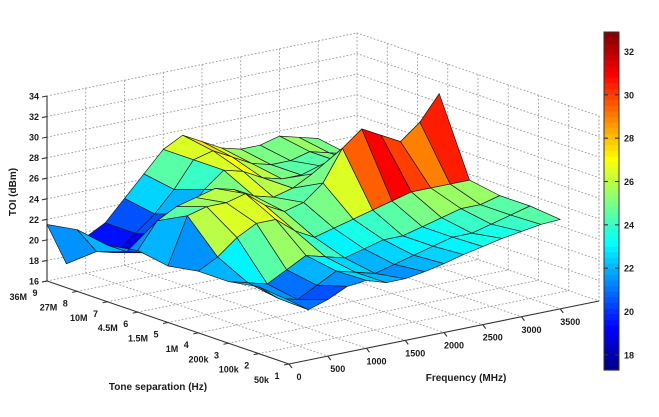 This screenshot has width=659, height=417. What do you see at coordinates (34, 158) in the screenshot?
I see `z-tick-label: 28` at bounding box center [34, 158].